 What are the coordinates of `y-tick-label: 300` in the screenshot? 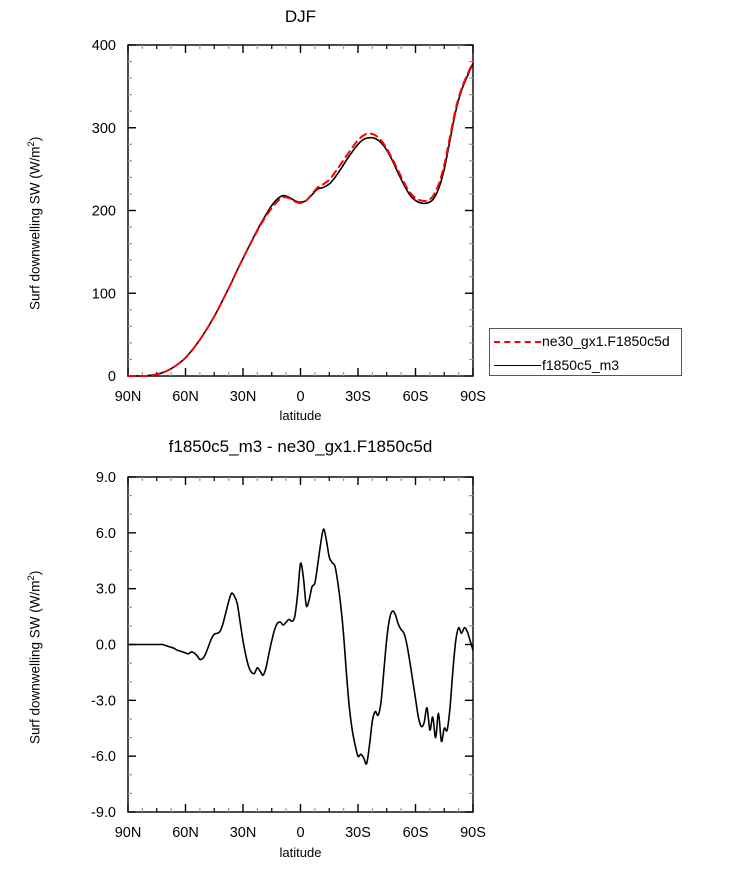 It's located at (104, 129).